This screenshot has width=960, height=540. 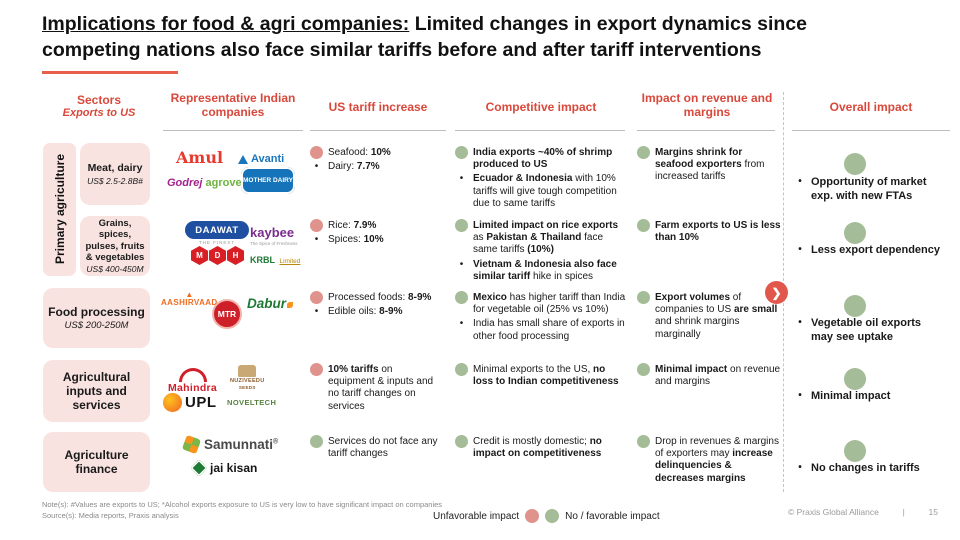 What do you see at coordinates (540, 130) in the screenshot?
I see `header-underline-competitive` at bounding box center [540, 130].